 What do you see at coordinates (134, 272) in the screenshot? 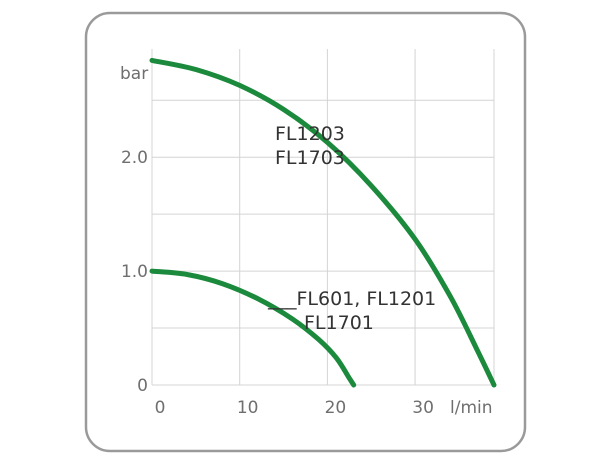
I see `y-tick-label: 1.0` at bounding box center [134, 272].